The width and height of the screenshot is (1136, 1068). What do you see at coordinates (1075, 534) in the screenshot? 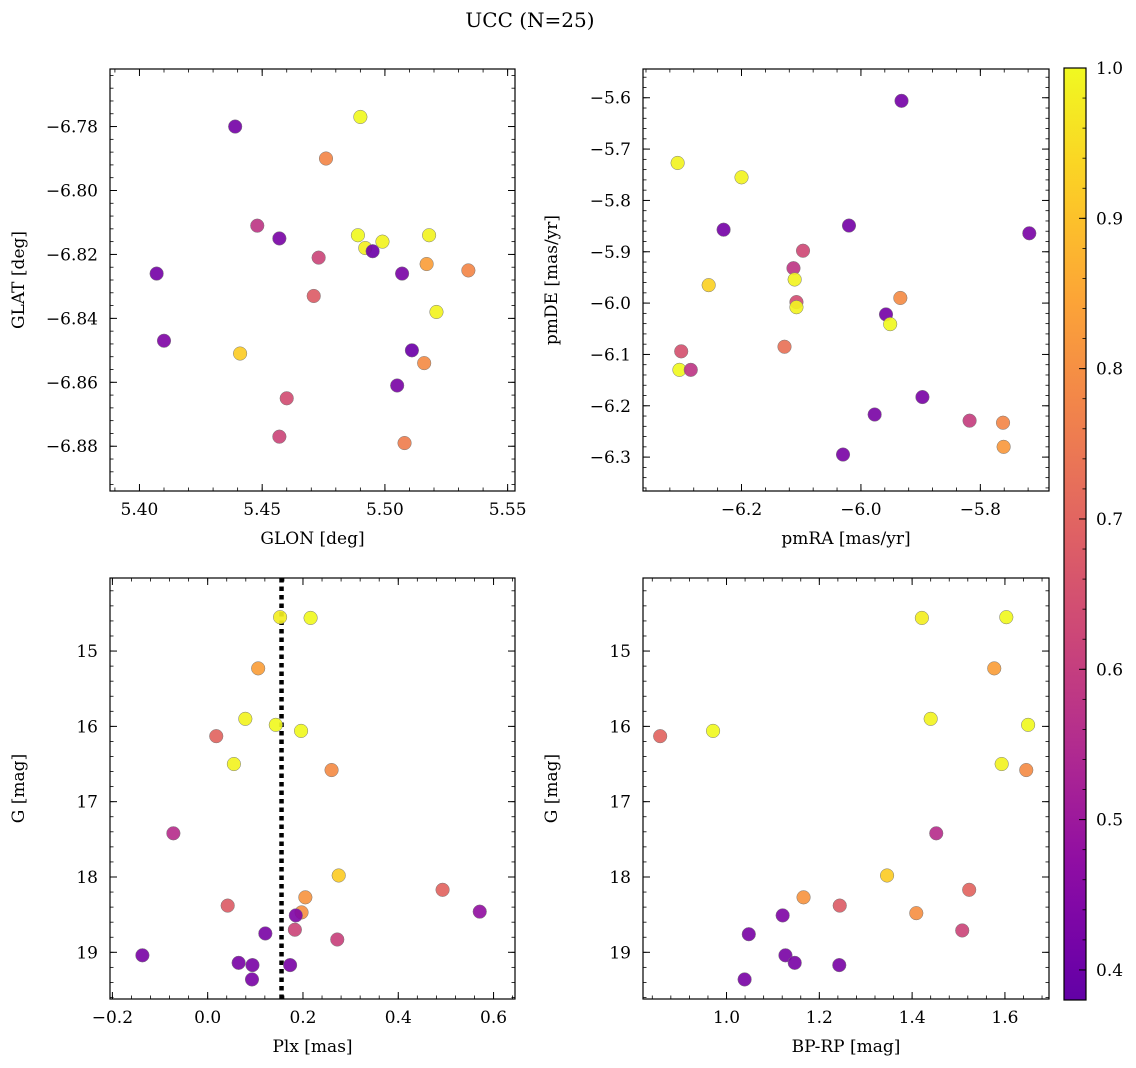
I see `colorbar-gradient` at bounding box center [1075, 534].